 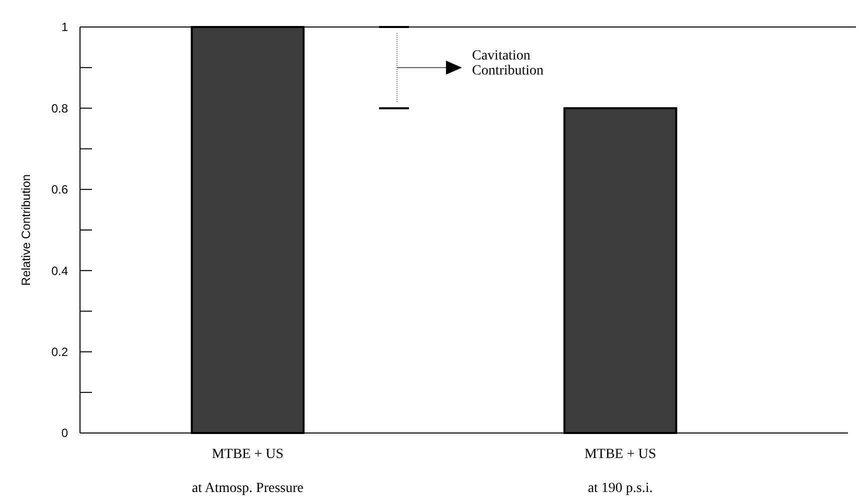 What do you see at coordinates (59, 189) in the screenshot?
I see `y-tick-label: 0.6` at bounding box center [59, 189].